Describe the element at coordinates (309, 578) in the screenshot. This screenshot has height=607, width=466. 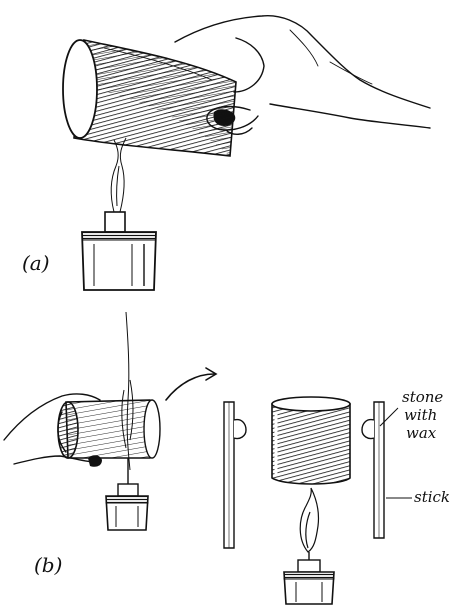
I see `candle-b-right` at that location.